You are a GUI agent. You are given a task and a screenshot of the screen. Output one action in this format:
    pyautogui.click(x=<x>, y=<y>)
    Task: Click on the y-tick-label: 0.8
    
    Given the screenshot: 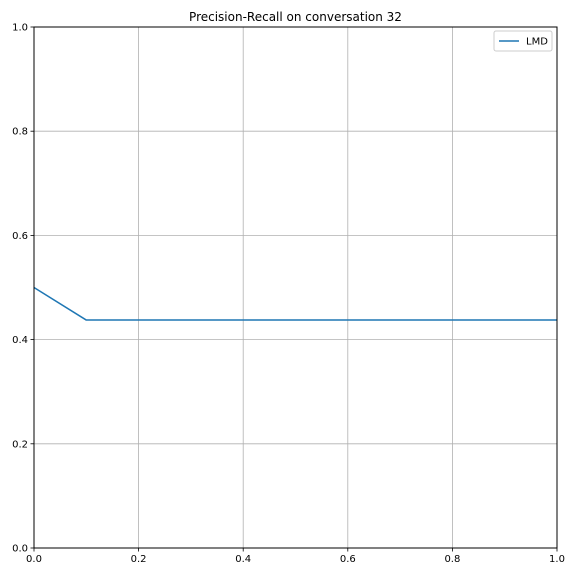 What is the action you would take?
    pyautogui.click(x=20, y=132)
    